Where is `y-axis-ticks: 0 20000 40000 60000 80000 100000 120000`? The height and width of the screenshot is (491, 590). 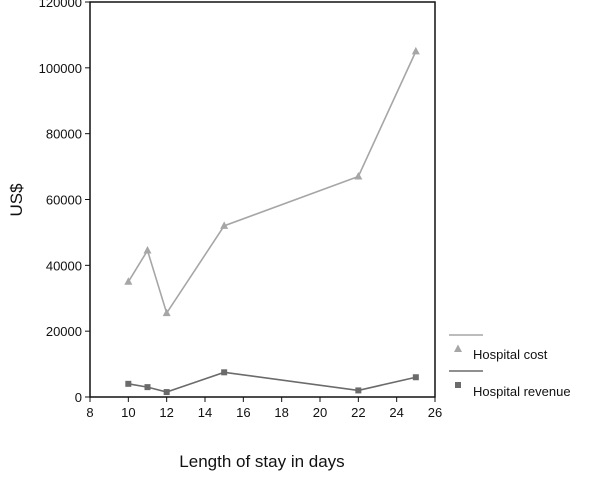
y-axis-ticks: 0 20000 40000 60000 80000 100000 120000 is located at coordinates (64, 202).